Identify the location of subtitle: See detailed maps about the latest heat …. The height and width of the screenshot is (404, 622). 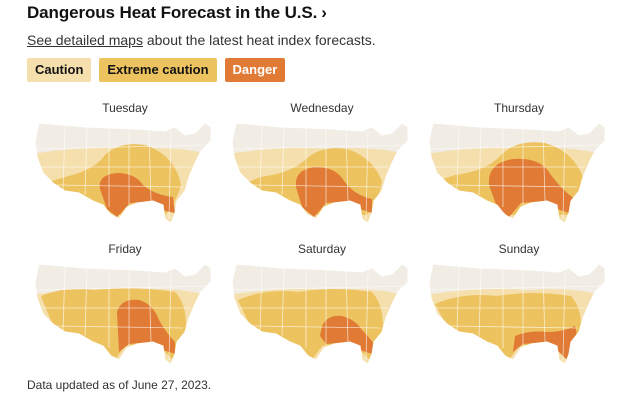
(201, 40).